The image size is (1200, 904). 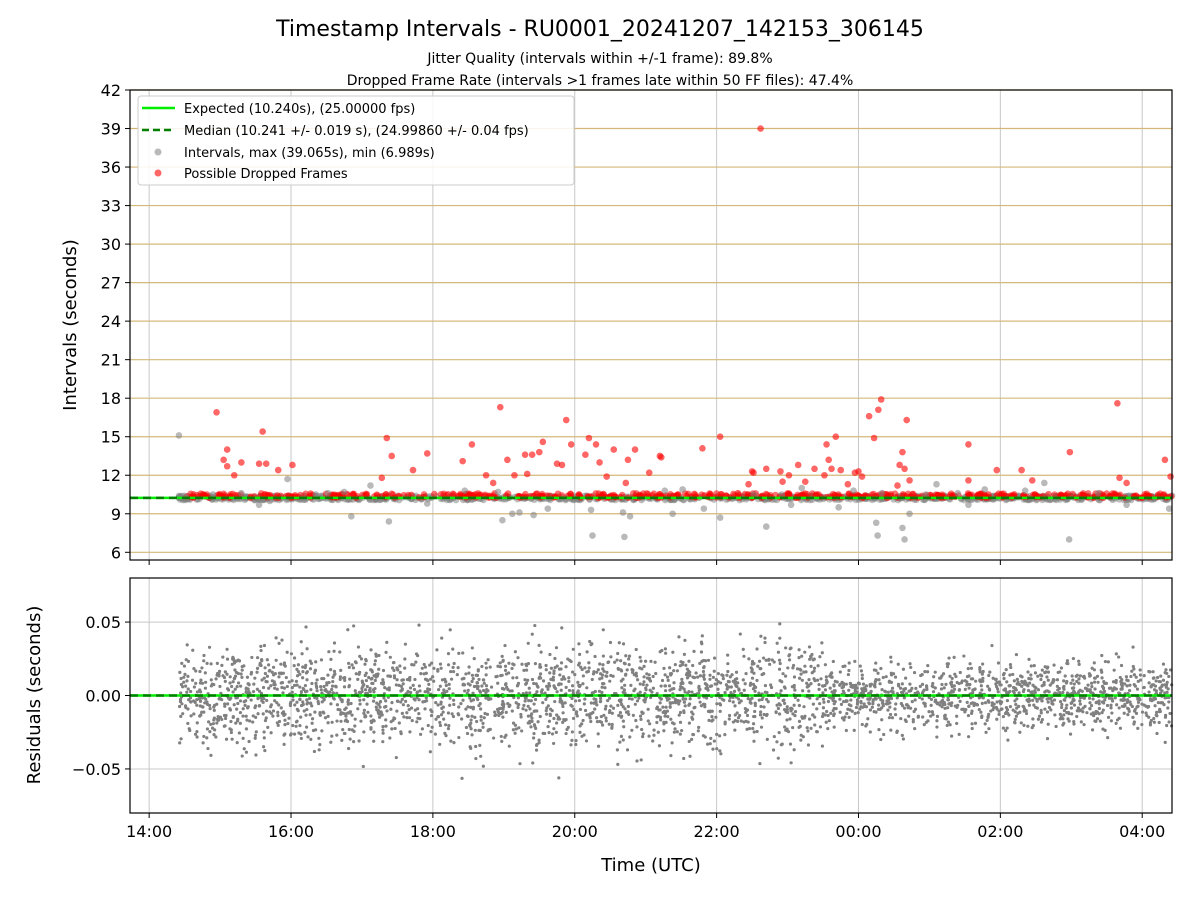 What do you see at coordinates (1142, 831) in the screenshot?
I see `x-tick-label: 04:00` at bounding box center [1142, 831].